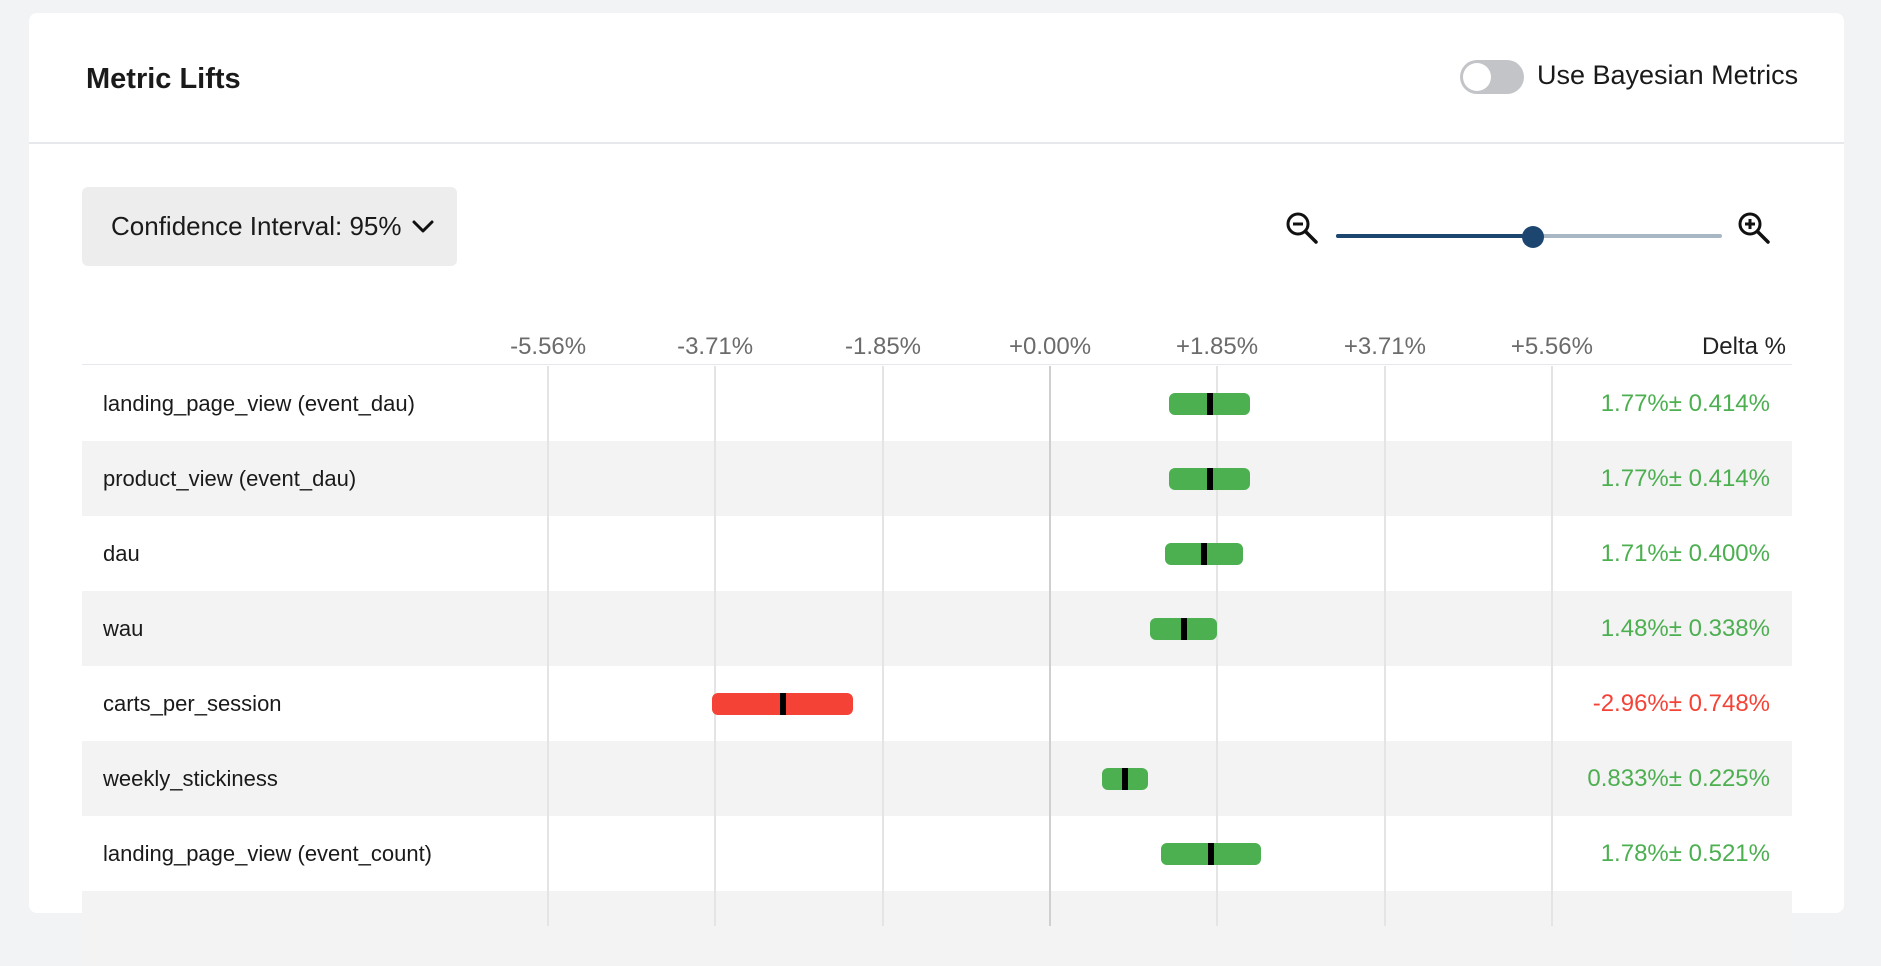 This screenshot has width=1881, height=966. What do you see at coordinates (937, 778) in the screenshot?
I see `metric-row: weekly_stickiness 0.833%± 0.225%` at bounding box center [937, 778].